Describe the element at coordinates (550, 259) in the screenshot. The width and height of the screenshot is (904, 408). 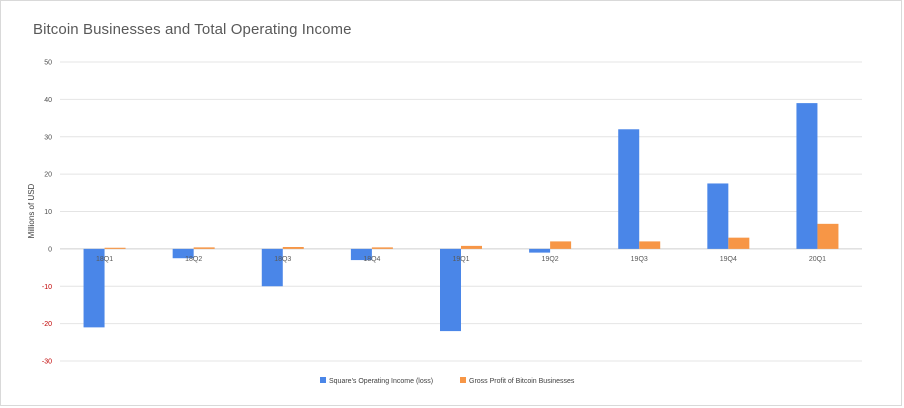
I see `x-tick-label: 19Q2` at that location.